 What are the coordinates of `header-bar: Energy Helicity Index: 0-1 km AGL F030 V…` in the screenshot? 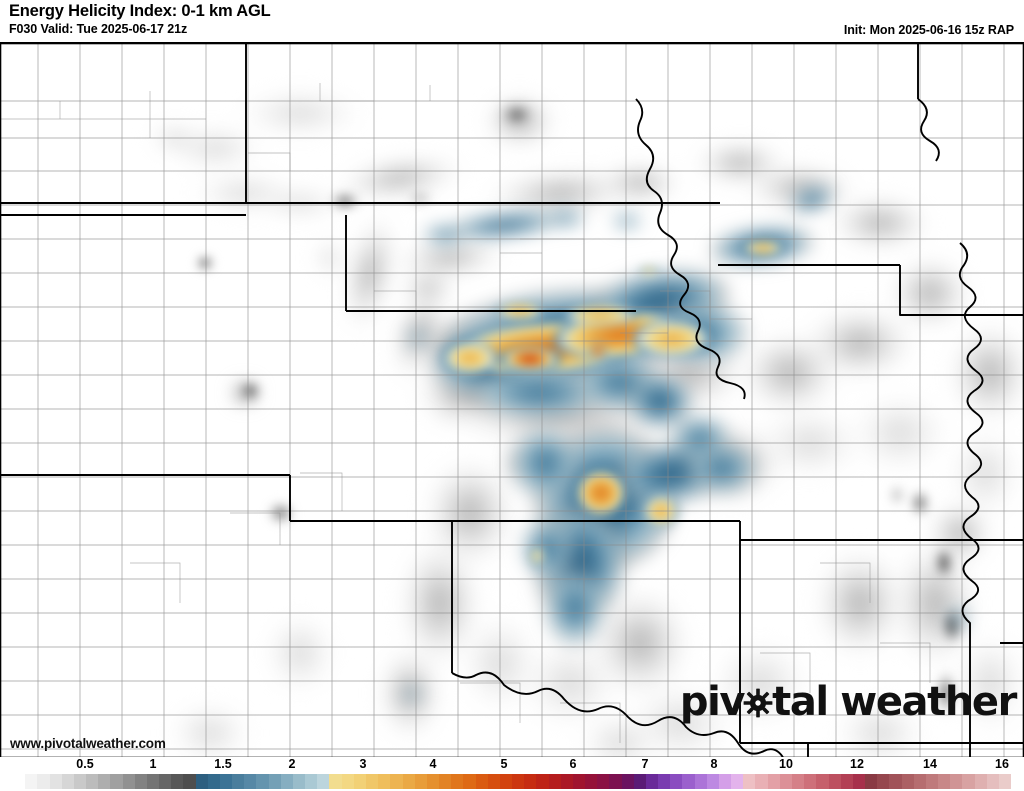 It's located at (512, 21).